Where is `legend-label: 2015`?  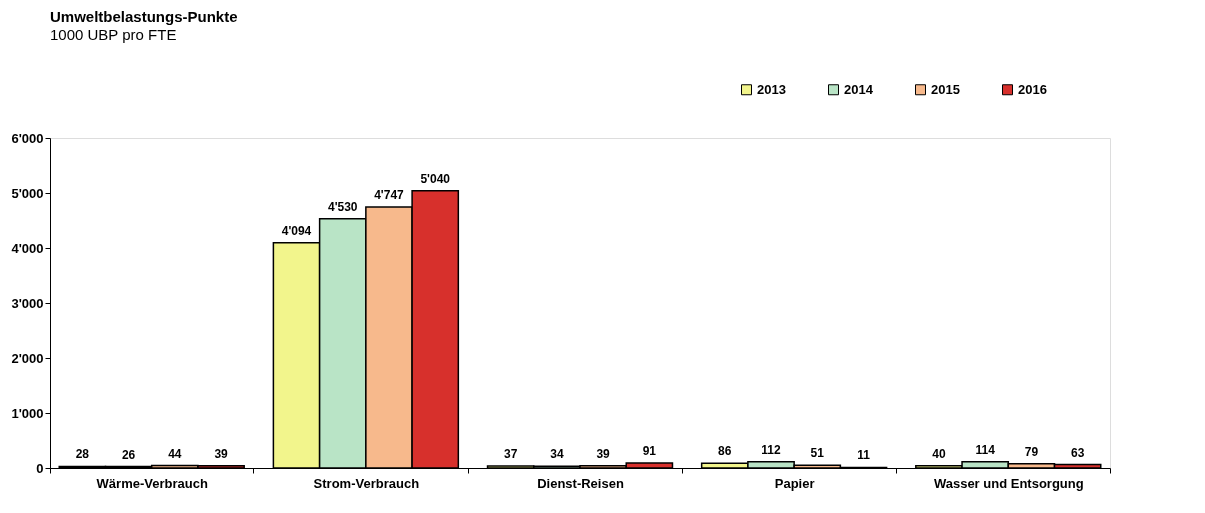 legend-label: 2015 is located at coordinates (945, 89).